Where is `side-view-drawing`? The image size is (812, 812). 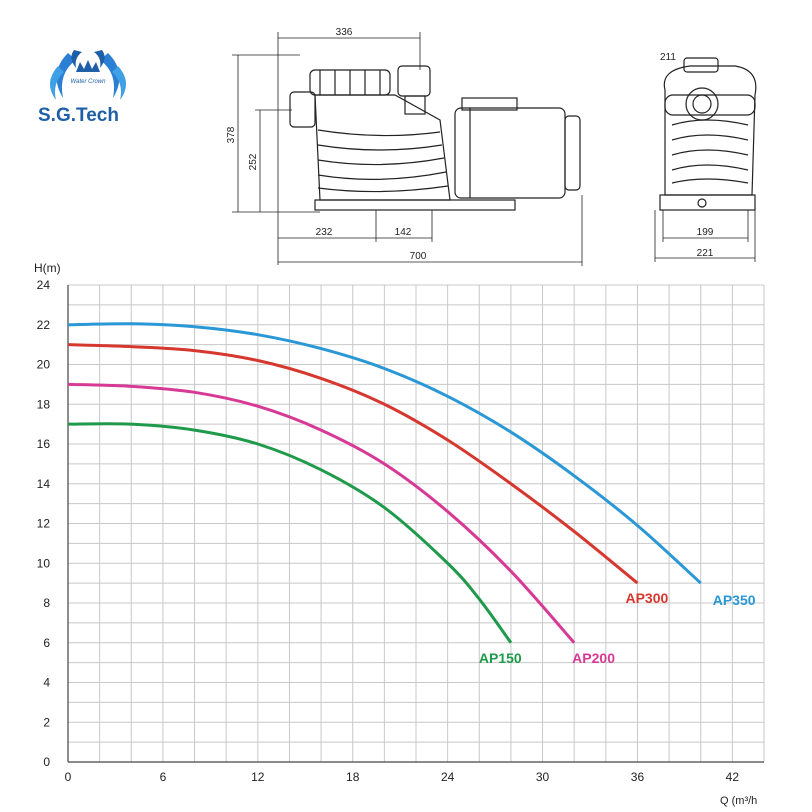 side-view-drawing is located at coordinates (407, 149).